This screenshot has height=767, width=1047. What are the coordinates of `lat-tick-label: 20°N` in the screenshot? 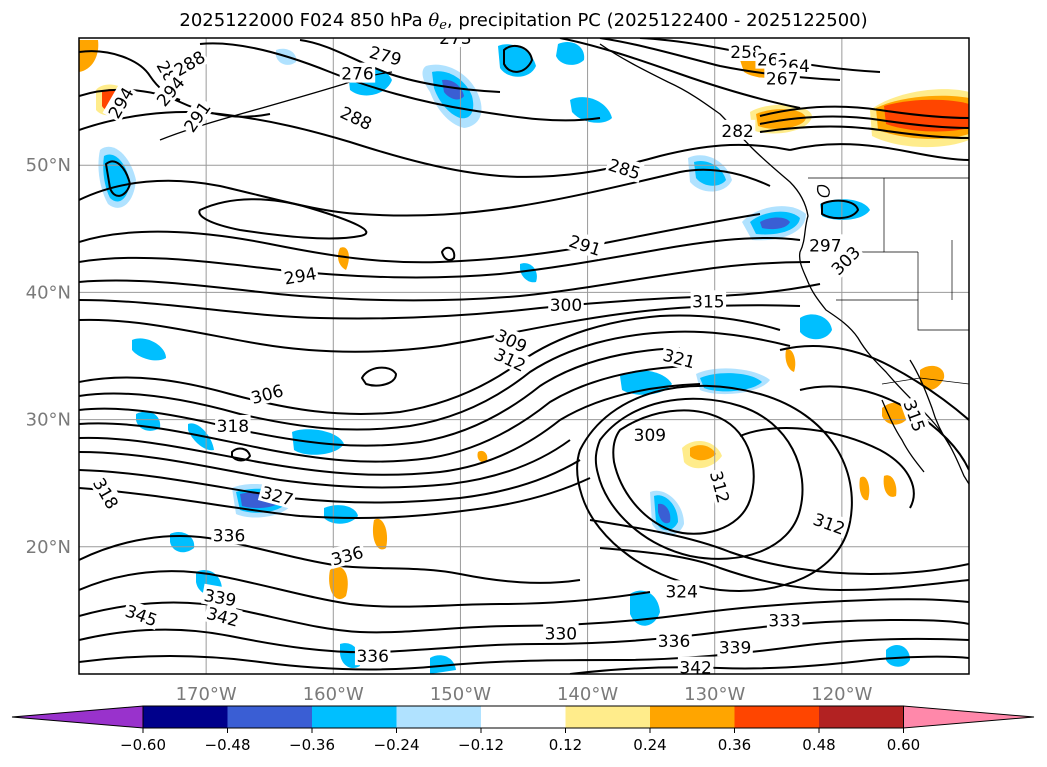 It's located at (48, 547).